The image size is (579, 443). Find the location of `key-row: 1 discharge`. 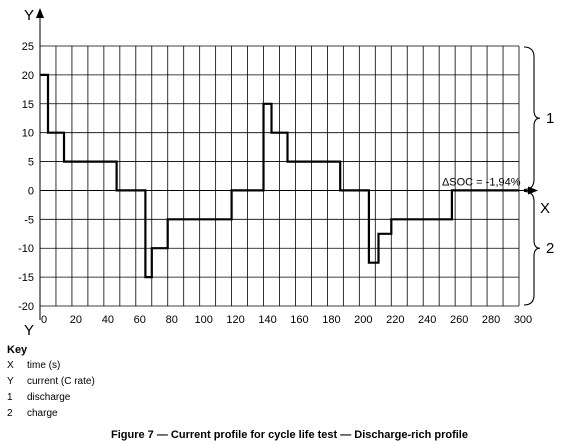

key-row: 1 discharge is located at coordinates (38, 397).